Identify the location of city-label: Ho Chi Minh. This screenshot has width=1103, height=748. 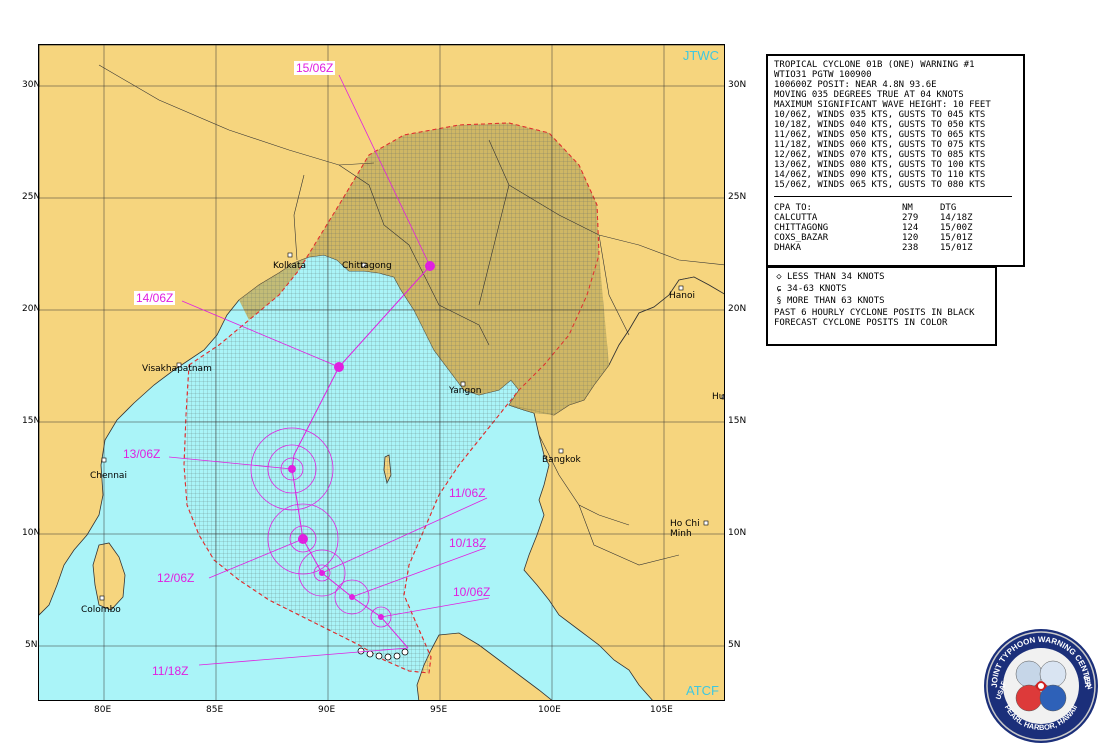
(685, 529).